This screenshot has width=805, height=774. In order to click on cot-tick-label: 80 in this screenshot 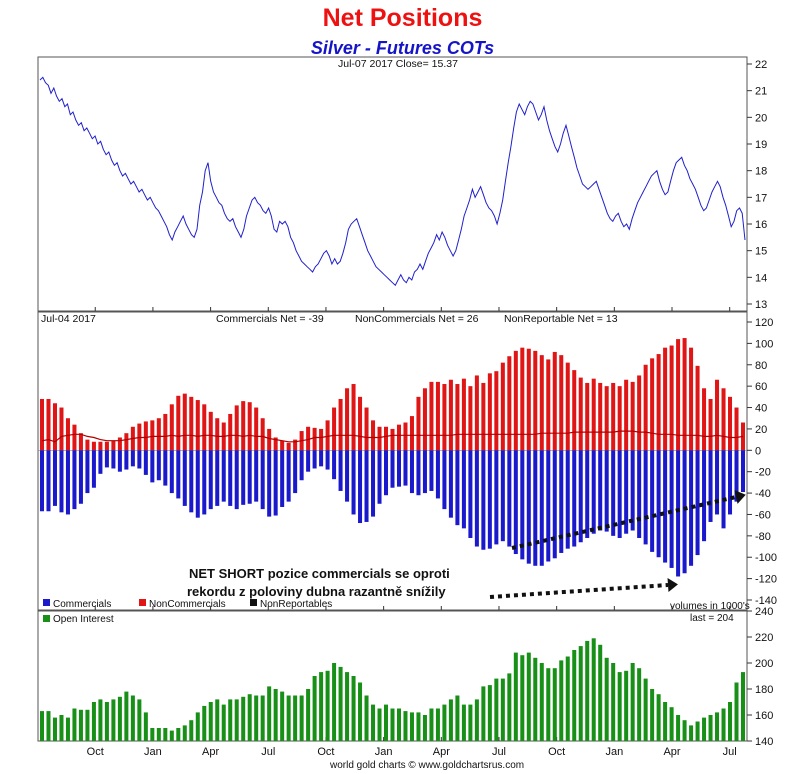, I will do `click(761, 366)`.